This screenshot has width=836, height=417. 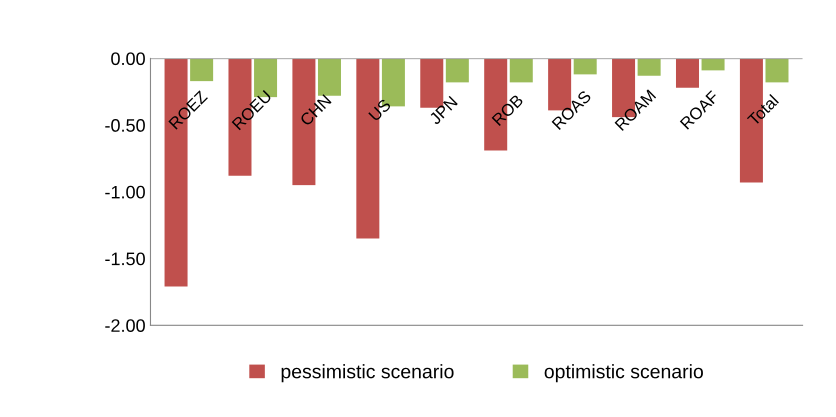 What do you see at coordinates (380, 110) in the screenshot?
I see `x-tick-label: US` at bounding box center [380, 110].